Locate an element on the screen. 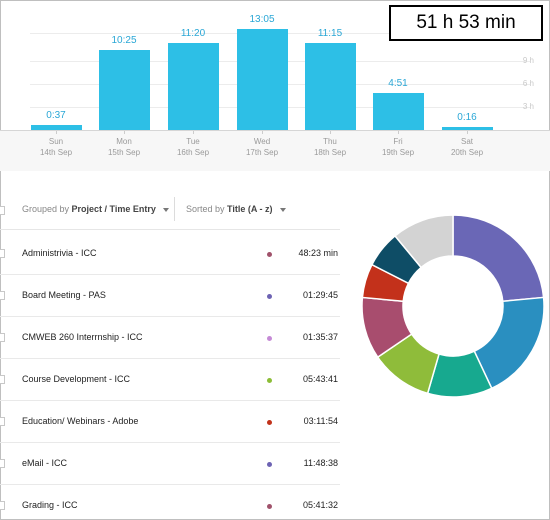 The image size is (550, 520). row-title: Education/ Webinars - Adobe is located at coordinates (80, 421).